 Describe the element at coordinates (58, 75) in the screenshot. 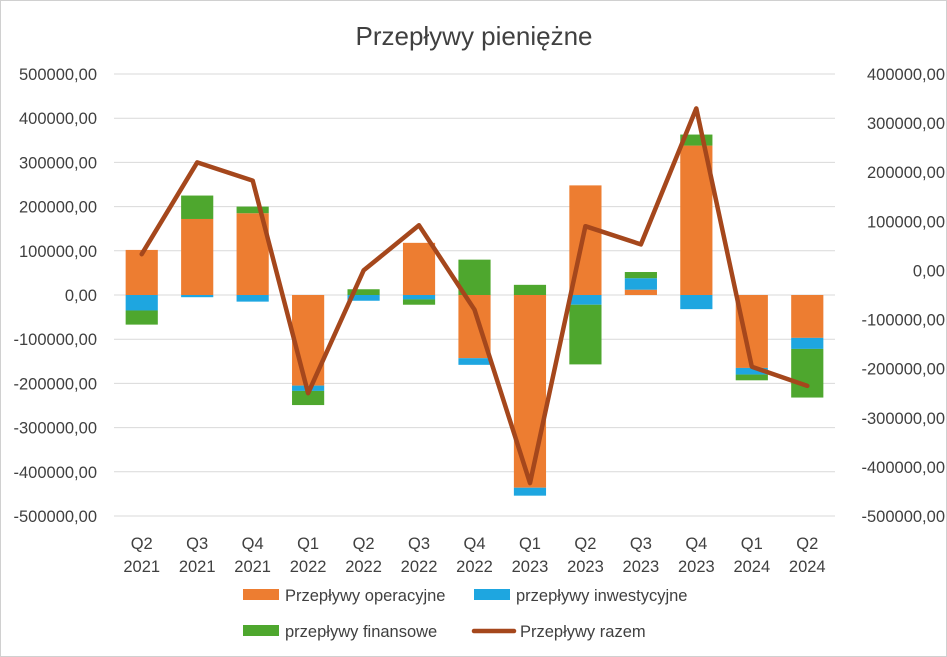

I see `left-axis-tick-label: 500000,00` at that location.